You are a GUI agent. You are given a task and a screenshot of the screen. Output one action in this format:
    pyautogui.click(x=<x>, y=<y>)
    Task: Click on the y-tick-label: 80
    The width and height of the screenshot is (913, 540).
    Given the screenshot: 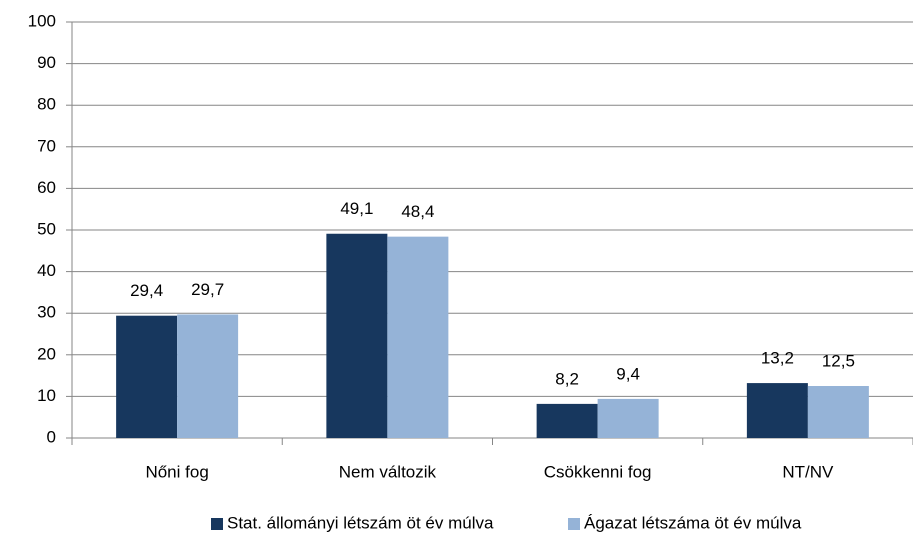 What is the action you would take?
    pyautogui.click(x=46, y=104)
    